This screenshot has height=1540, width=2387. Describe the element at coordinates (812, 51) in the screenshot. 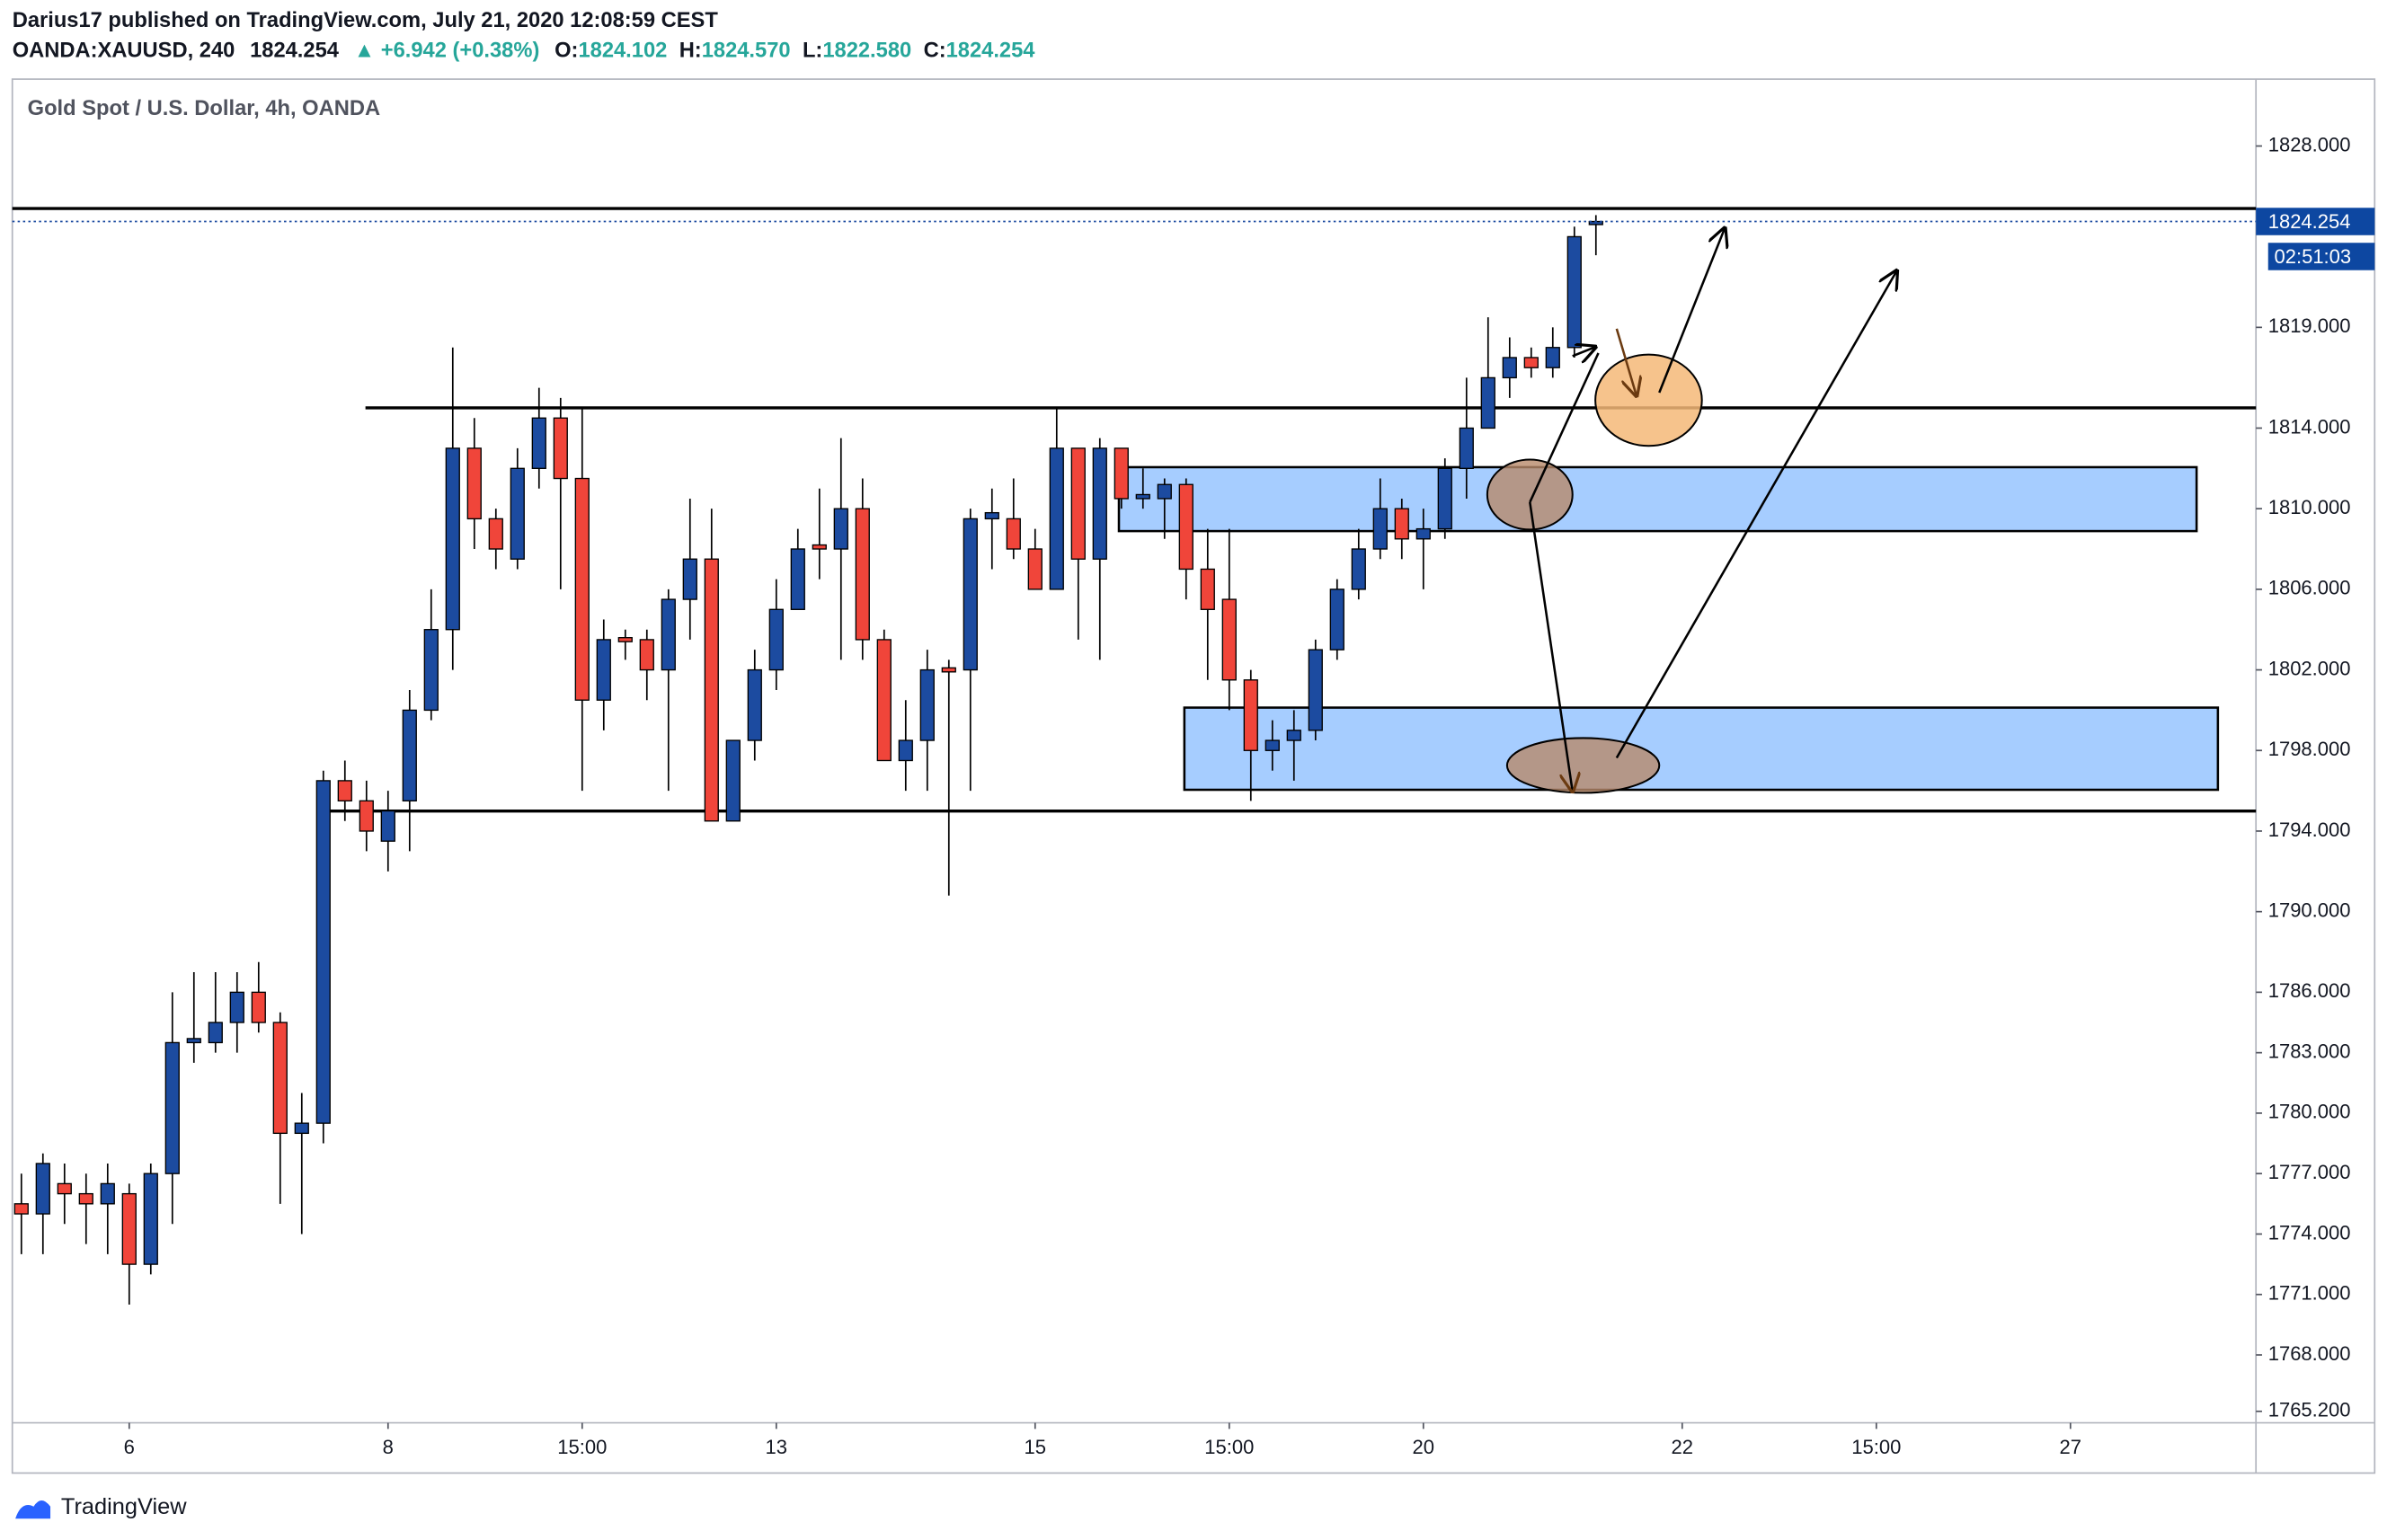

I see `l-label: L:` at that location.